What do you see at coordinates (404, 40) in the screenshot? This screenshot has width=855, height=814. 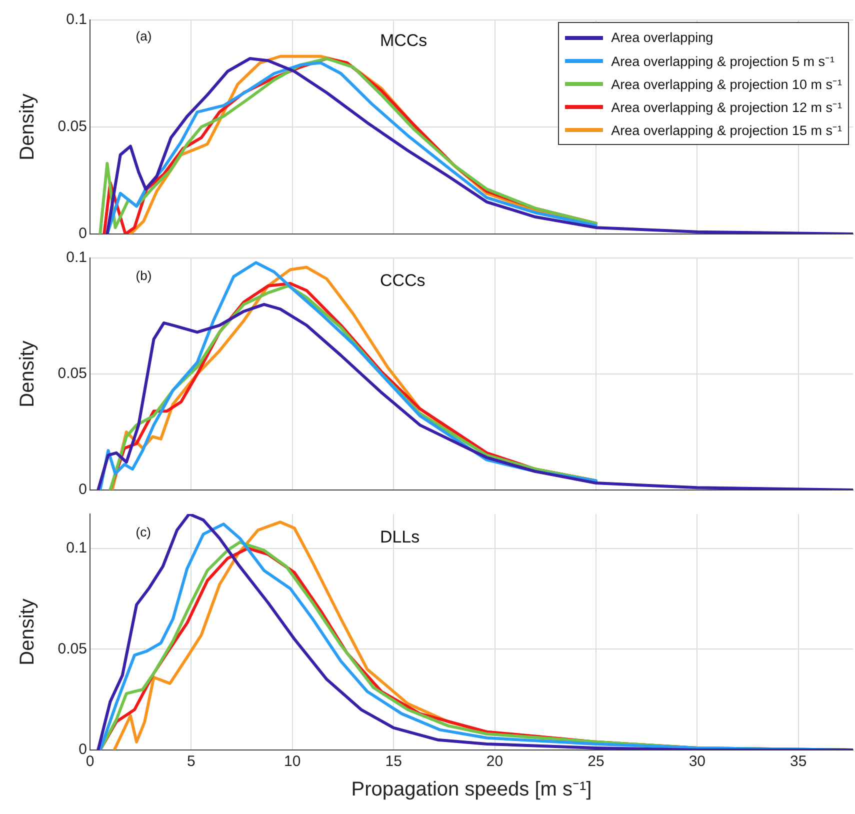 I see `annotation: MCCs` at bounding box center [404, 40].